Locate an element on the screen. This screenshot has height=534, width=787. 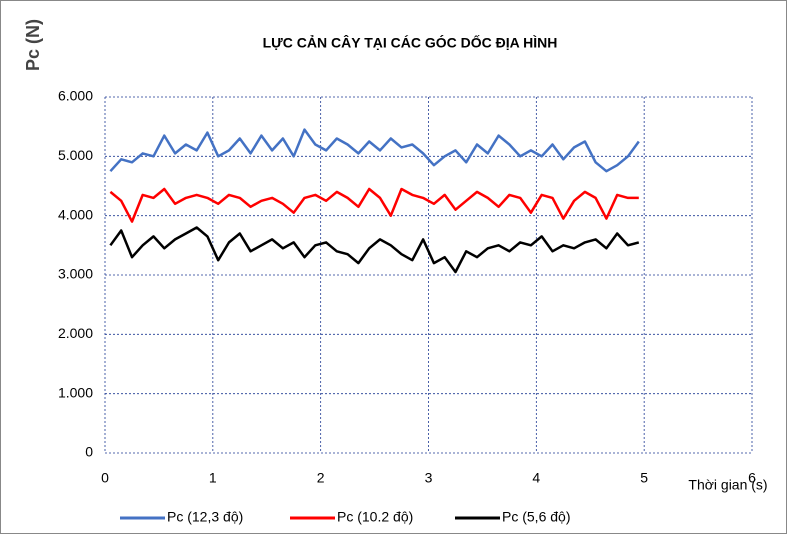
legend-label: Pc (5,6 độ) is located at coordinates (536, 517).